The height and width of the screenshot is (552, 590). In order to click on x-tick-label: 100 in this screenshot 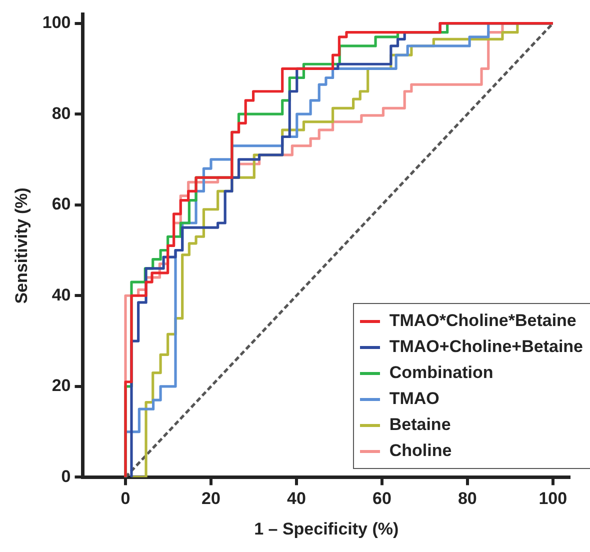, I will do `click(553, 498)`.